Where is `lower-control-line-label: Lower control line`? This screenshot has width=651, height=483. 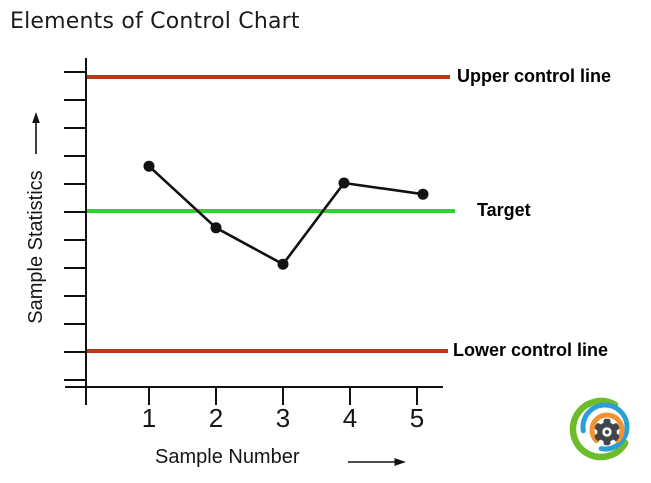
lower-control-line-label: Lower control line is located at coordinates (531, 350).